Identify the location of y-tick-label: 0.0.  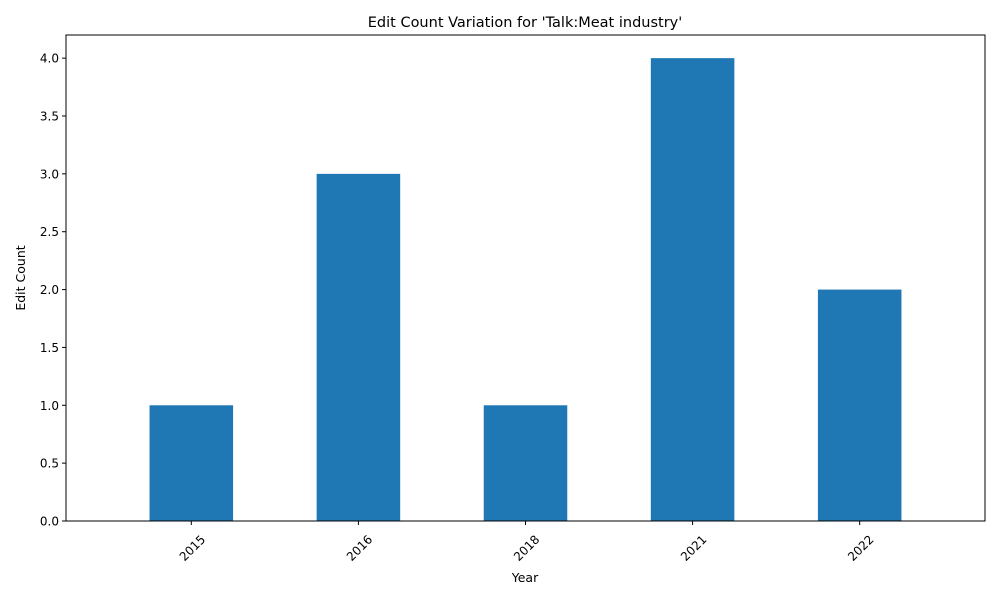
(49, 522).